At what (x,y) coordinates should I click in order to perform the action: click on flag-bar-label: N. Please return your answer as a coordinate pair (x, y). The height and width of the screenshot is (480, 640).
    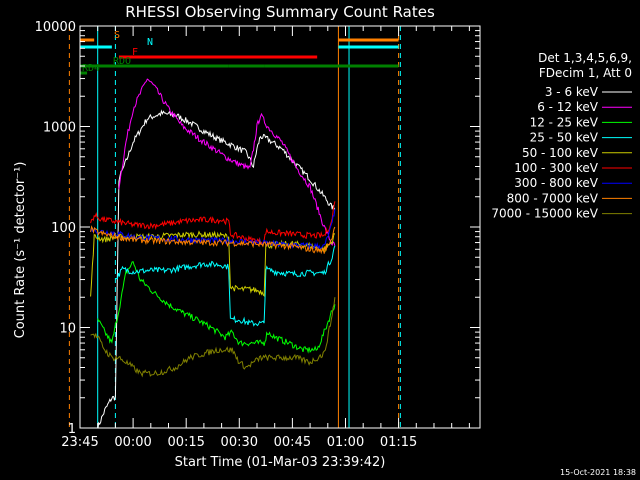
    Looking at the image, I should click on (150, 42).